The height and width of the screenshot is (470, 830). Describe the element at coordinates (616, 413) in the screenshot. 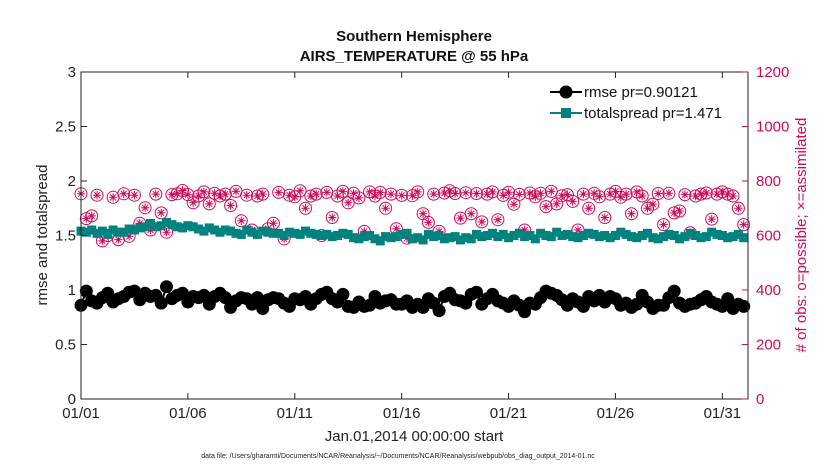

I see `x-tick-label: 01/26` at that location.